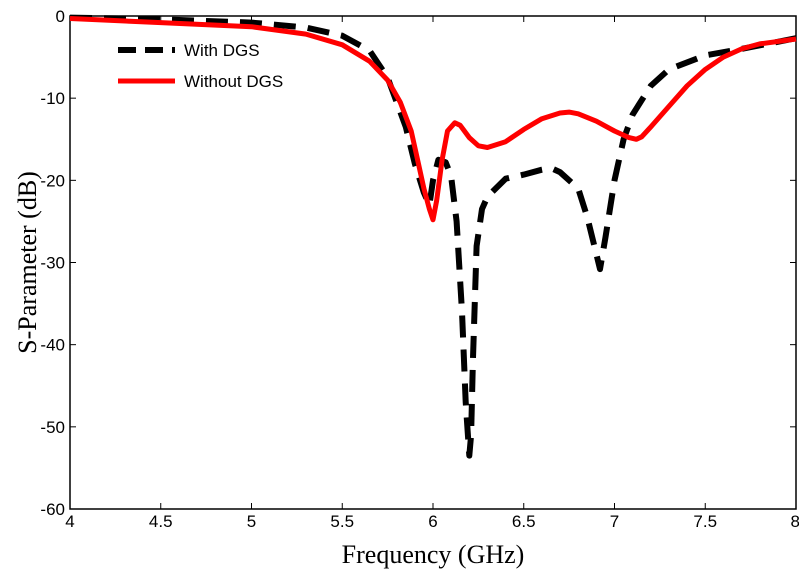 The image size is (799, 574). What do you see at coordinates (705, 521) in the screenshot?
I see `x-tick-label: 7.5` at bounding box center [705, 521].